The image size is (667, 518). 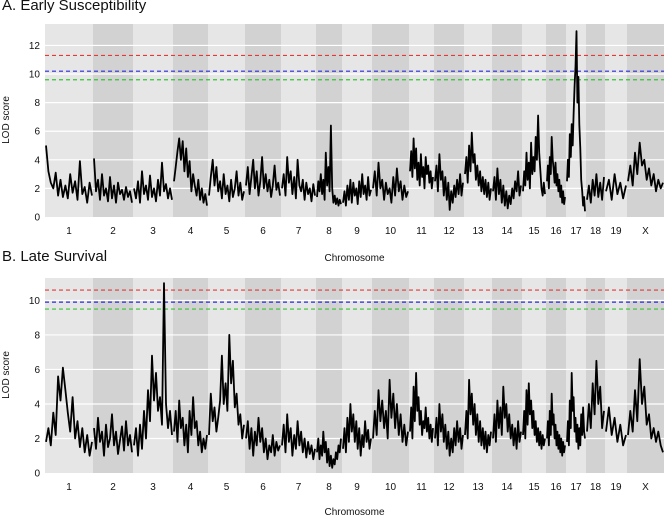 What do you see at coordinates (37, 160) in the screenshot?
I see `panel-a-y-tick-label: 4` at bounding box center [37, 160].